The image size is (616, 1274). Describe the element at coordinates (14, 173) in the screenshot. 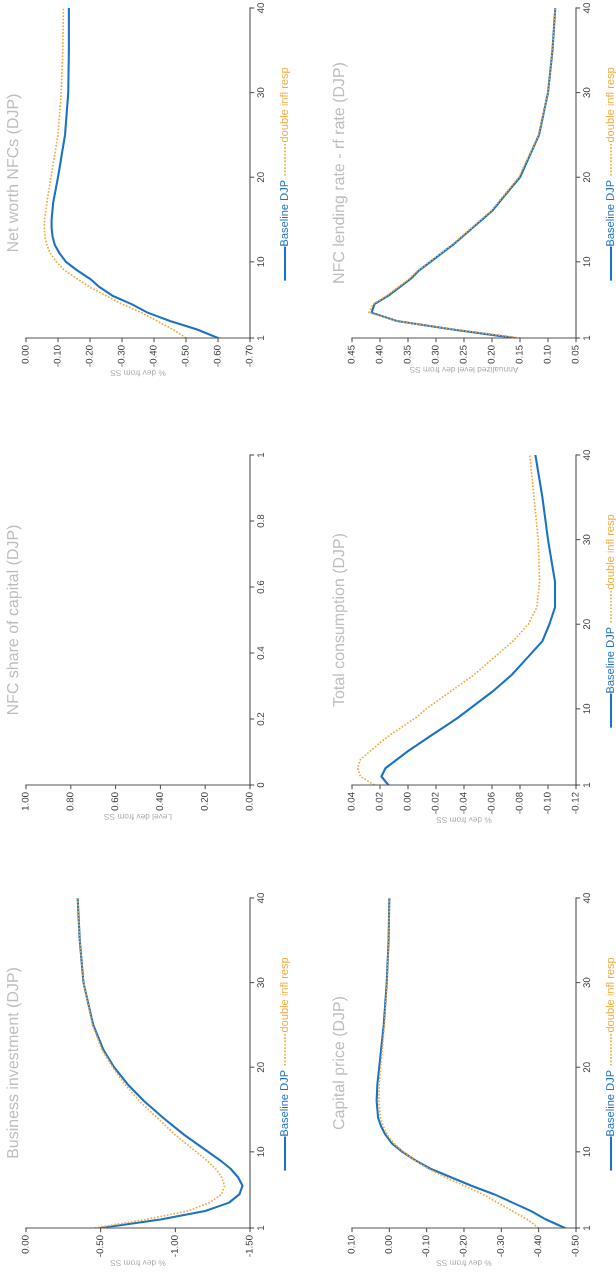

I see `text: Net worth NFCs (DJP)` at that location.